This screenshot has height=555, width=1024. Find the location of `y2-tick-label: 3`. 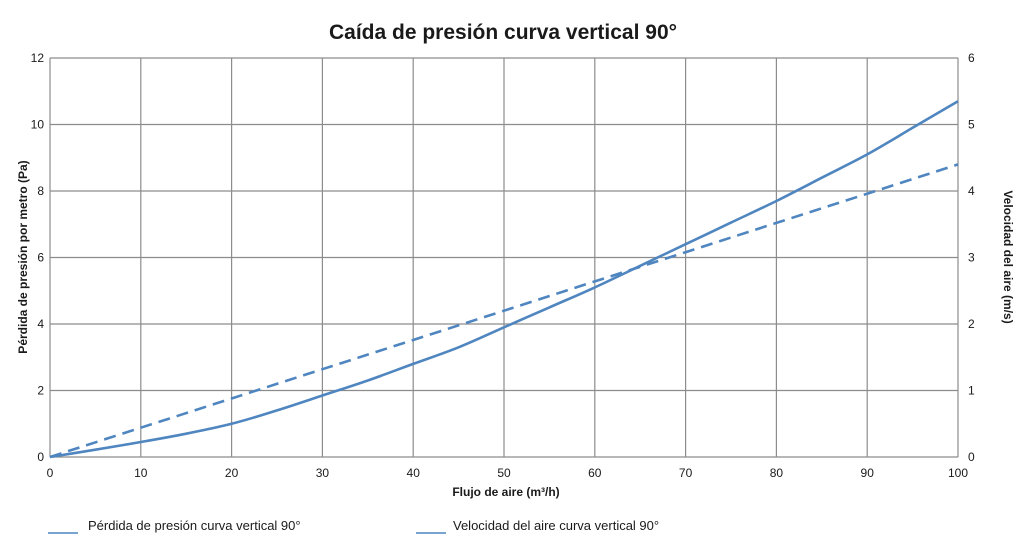

y2-tick-label: 3 is located at coordinates (971, 258).